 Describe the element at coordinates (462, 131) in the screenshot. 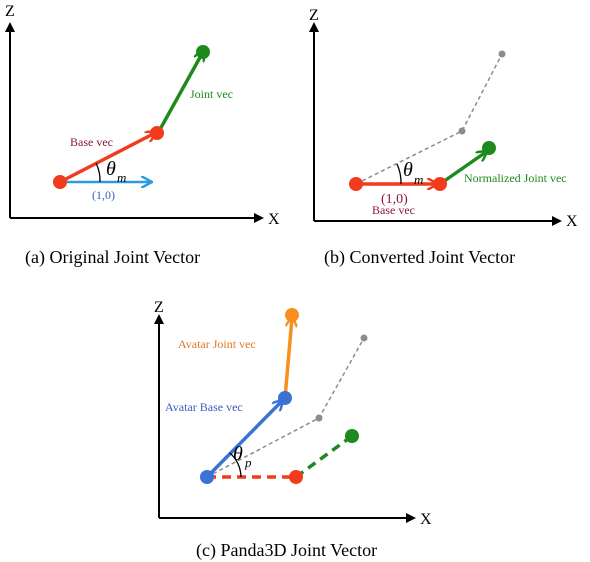

I see `original-base-end` at that location.